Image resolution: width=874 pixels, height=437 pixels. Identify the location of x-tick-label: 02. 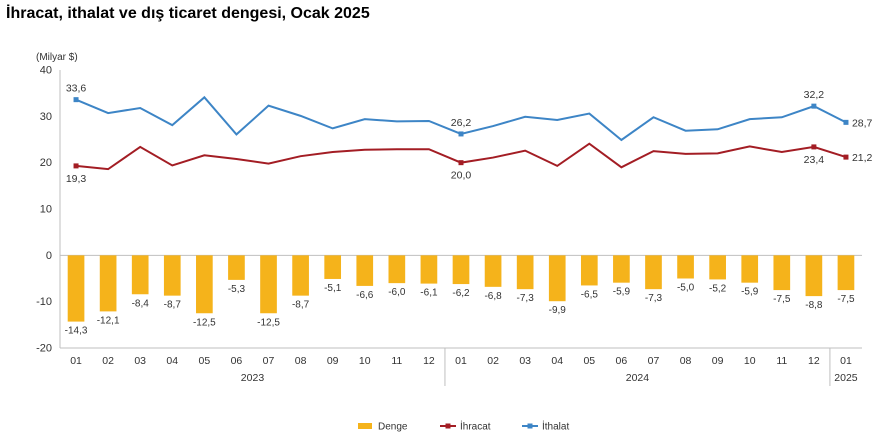
(108, 361).